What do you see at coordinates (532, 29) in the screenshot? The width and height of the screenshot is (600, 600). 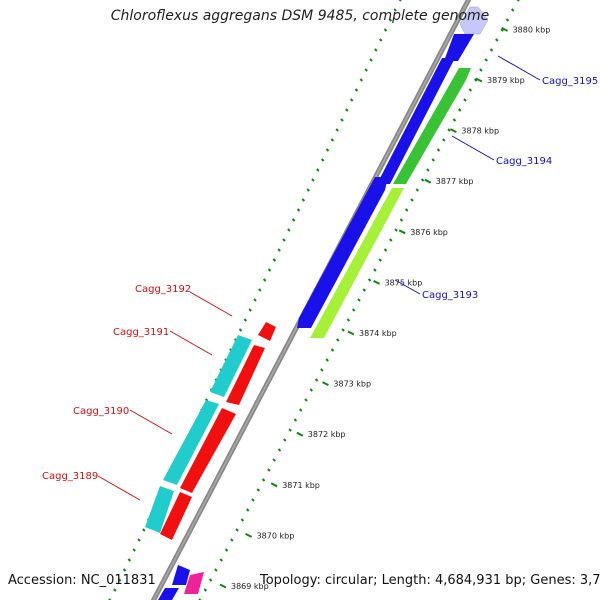 I see `tick-label: 3880 kbp` at bounding box center [532, 29].